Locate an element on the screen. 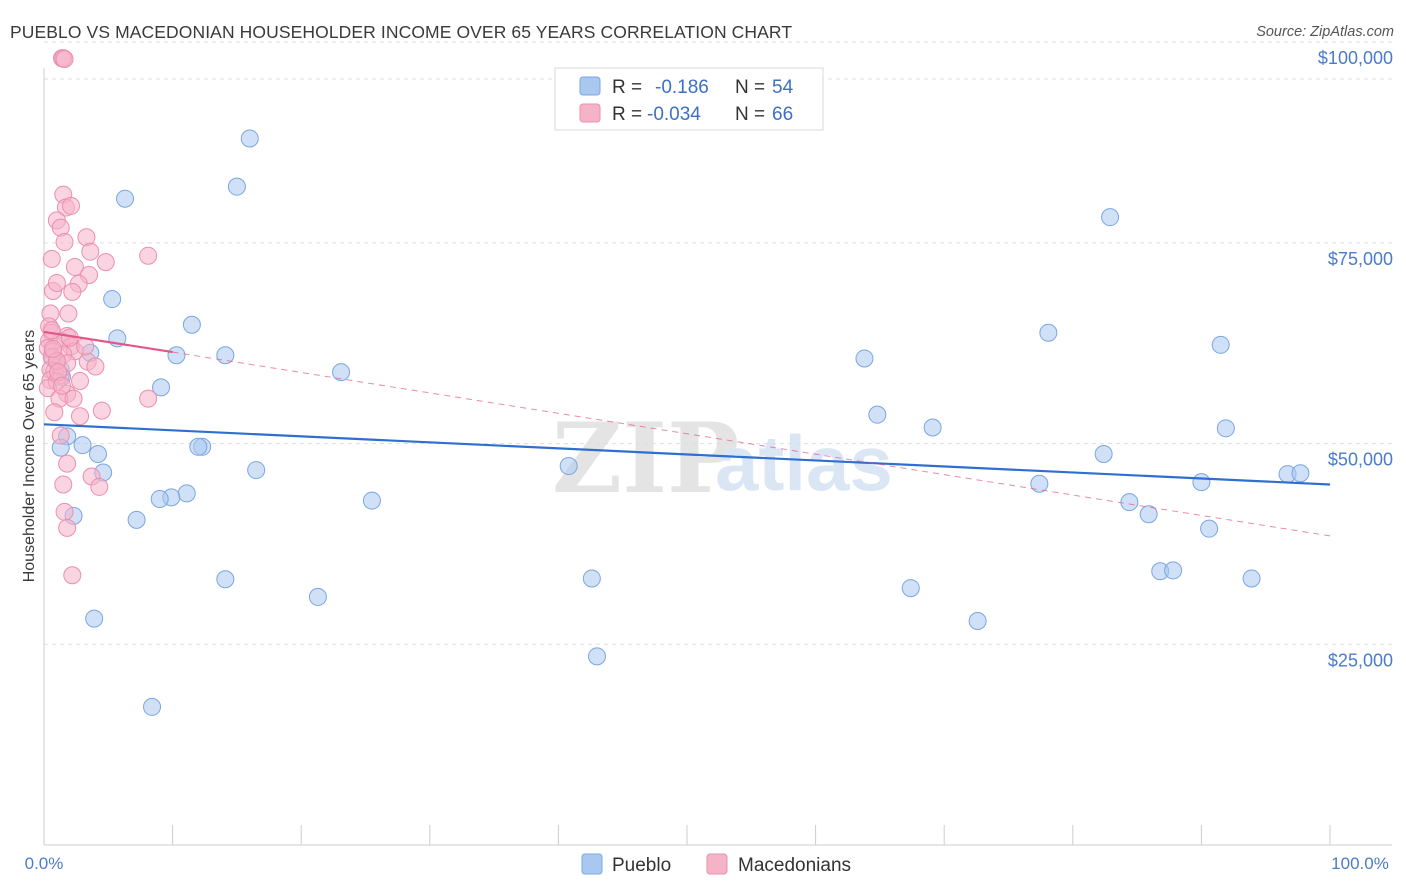 The height and width of the screenshot is (892, 1406). stats-r-label-macedonians: R = is located at coordinates (627, 114).